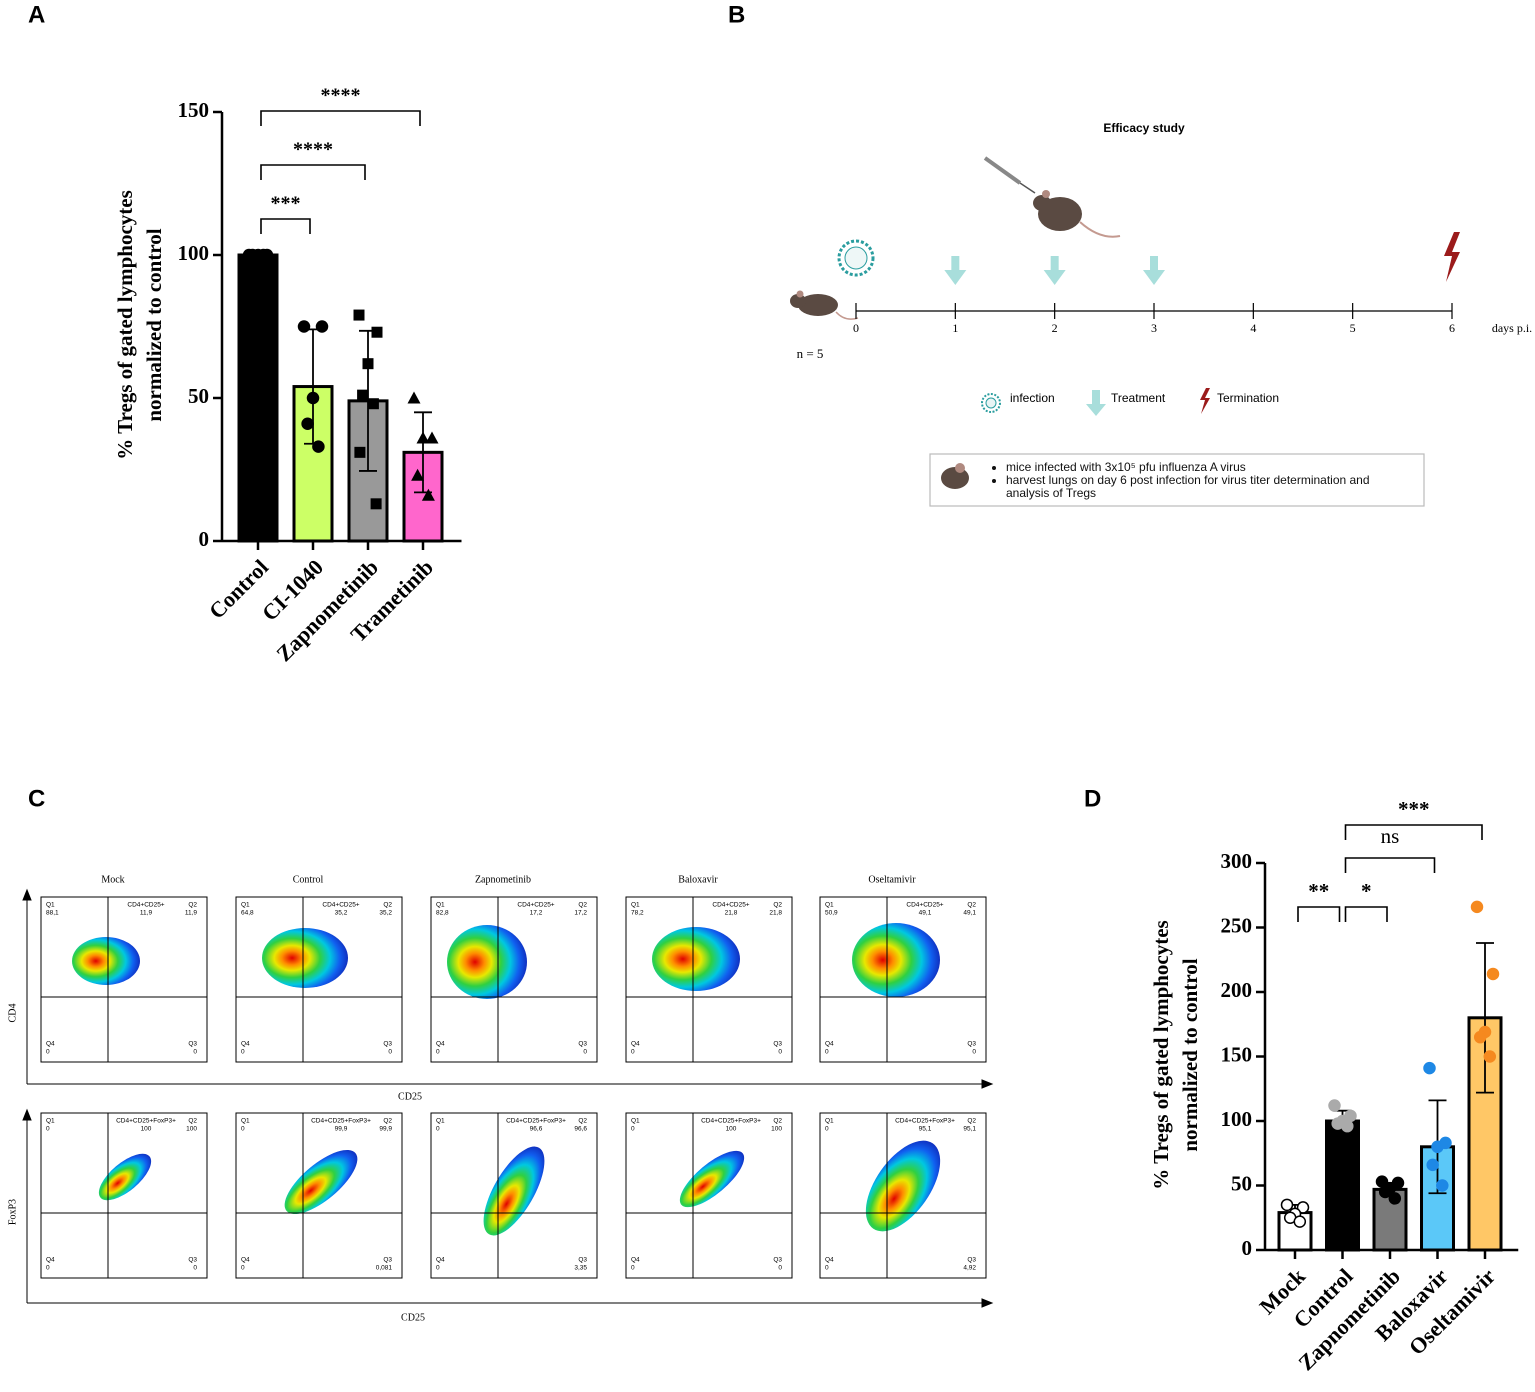 This screenshot has height=1392, width=1535. I want to click on x-tick-label: 0, so click(856, 328).